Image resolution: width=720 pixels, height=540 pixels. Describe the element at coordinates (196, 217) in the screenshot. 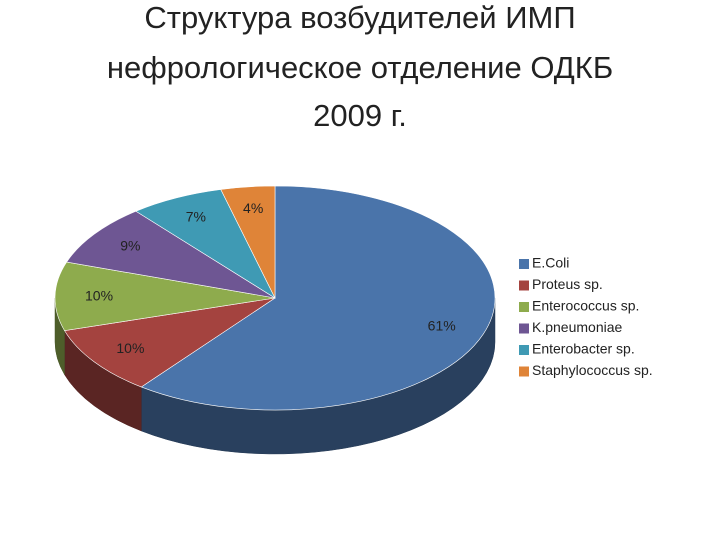

I see `data-label: 7%` at that location.